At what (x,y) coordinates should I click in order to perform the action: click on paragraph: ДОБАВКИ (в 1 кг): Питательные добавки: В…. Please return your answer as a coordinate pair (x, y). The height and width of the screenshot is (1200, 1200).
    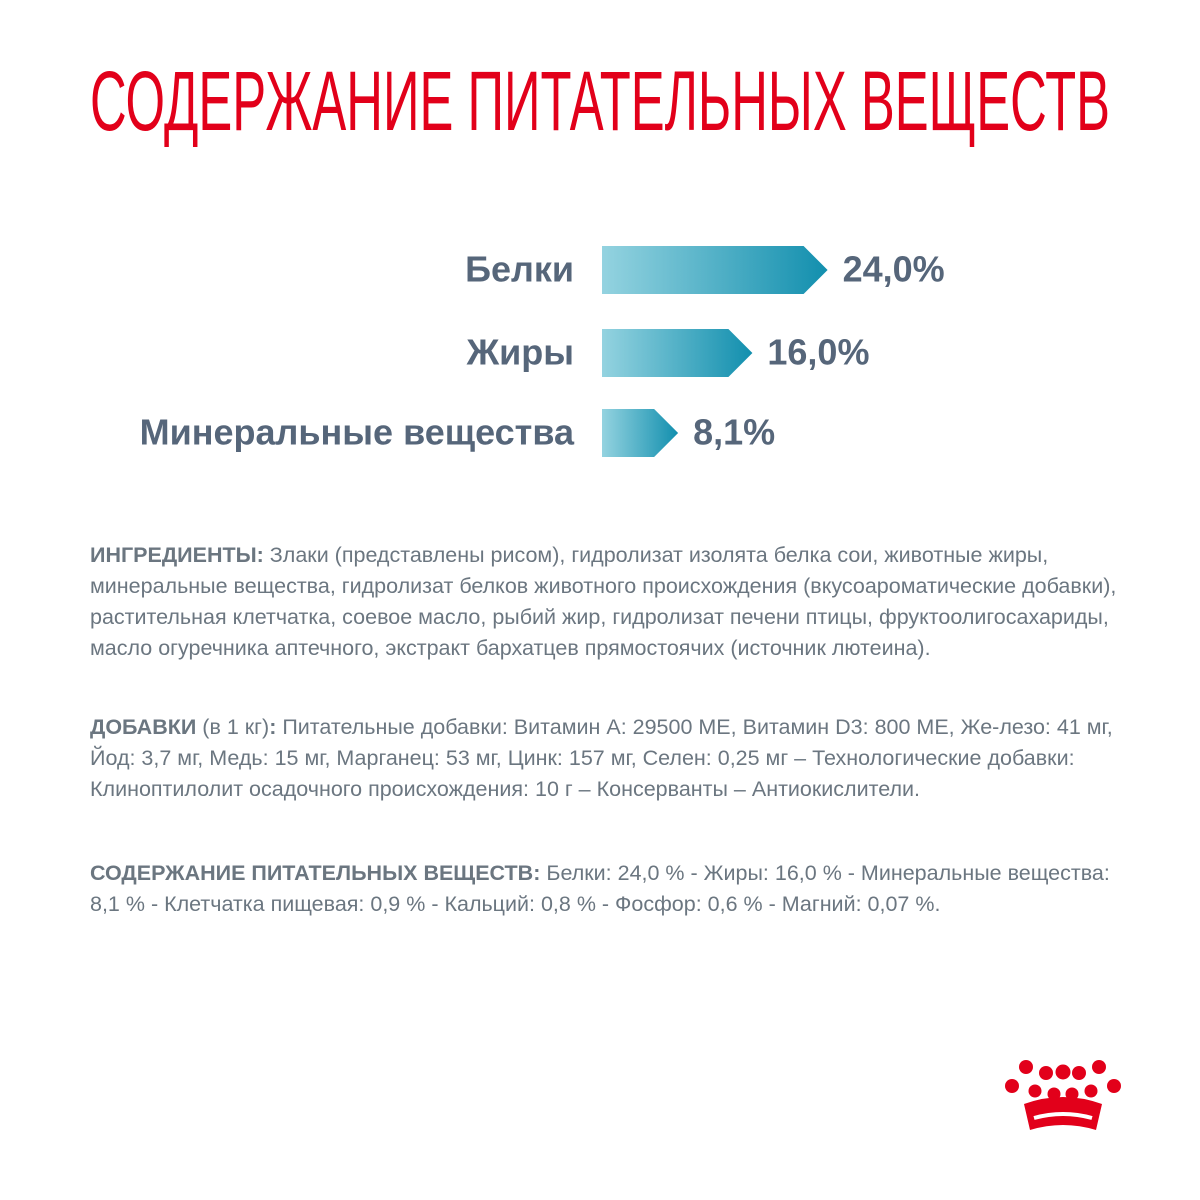
    Looking at the image, I should click on (615, 758).